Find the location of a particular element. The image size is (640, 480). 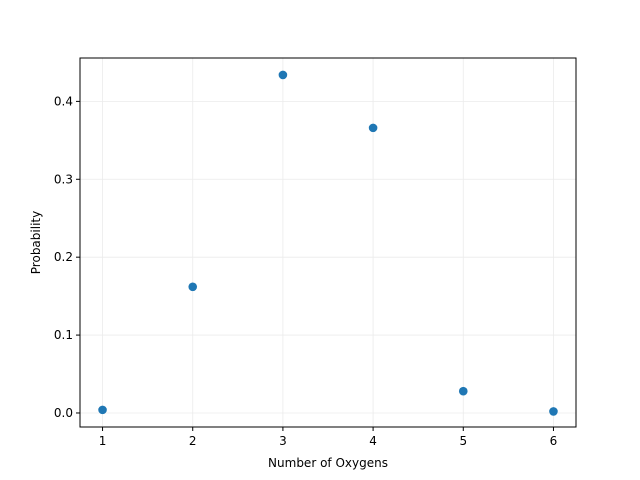

y-tick-label: 0.4 is located at coordinates (63, 101).